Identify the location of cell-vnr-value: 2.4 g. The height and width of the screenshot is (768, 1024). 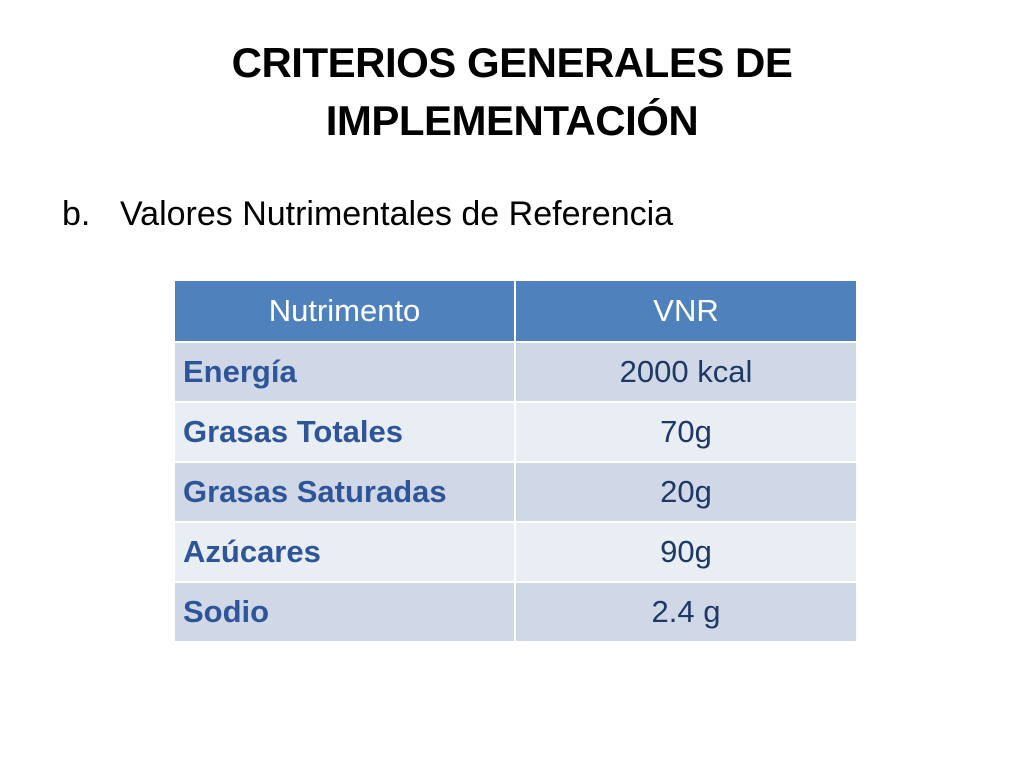
(686, 612).